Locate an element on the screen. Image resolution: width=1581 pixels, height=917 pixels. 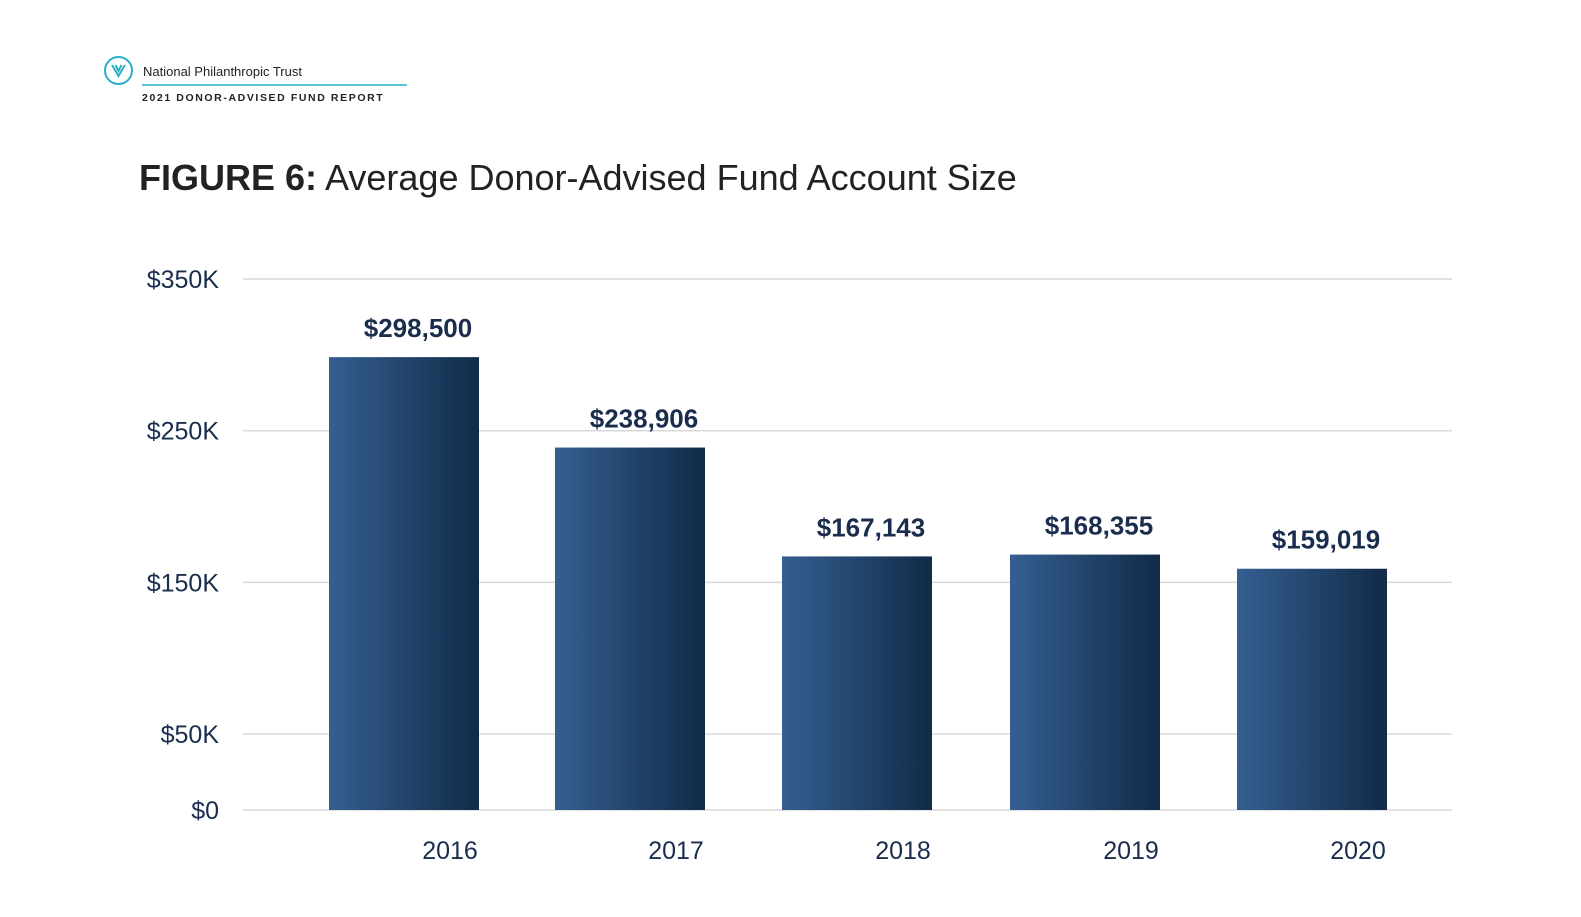
data-label: $167,143 is located at coordinates (871, 527).